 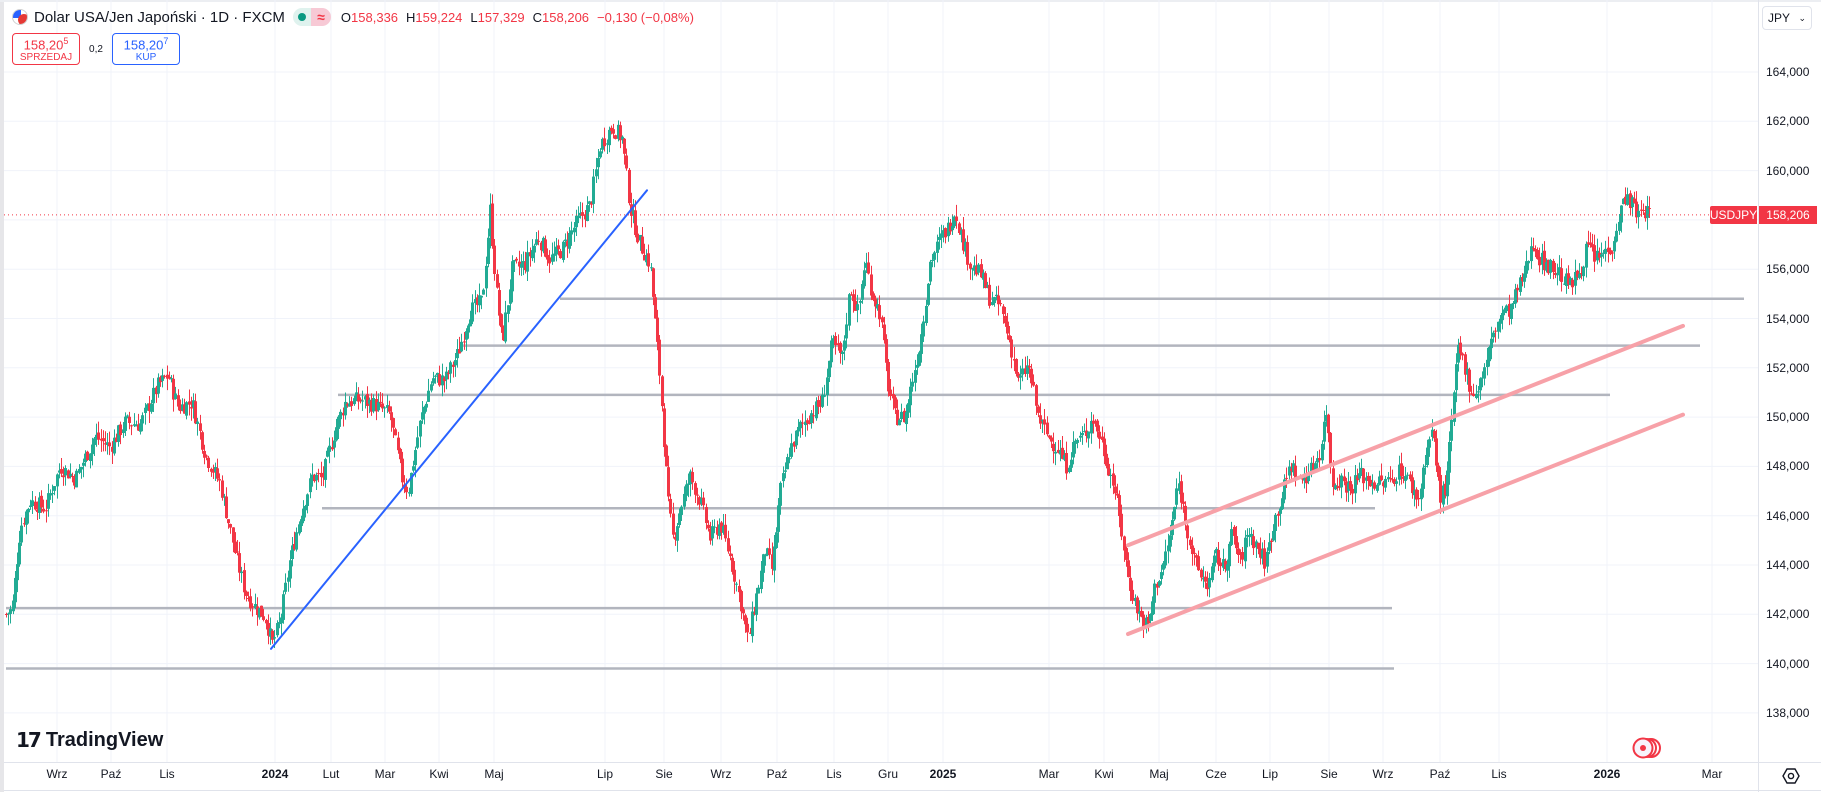 What do you see at coordinates (1788, 318) in the screenshot?
I see `price-axis-label: 154,000` at bounding box center [1788, 318].